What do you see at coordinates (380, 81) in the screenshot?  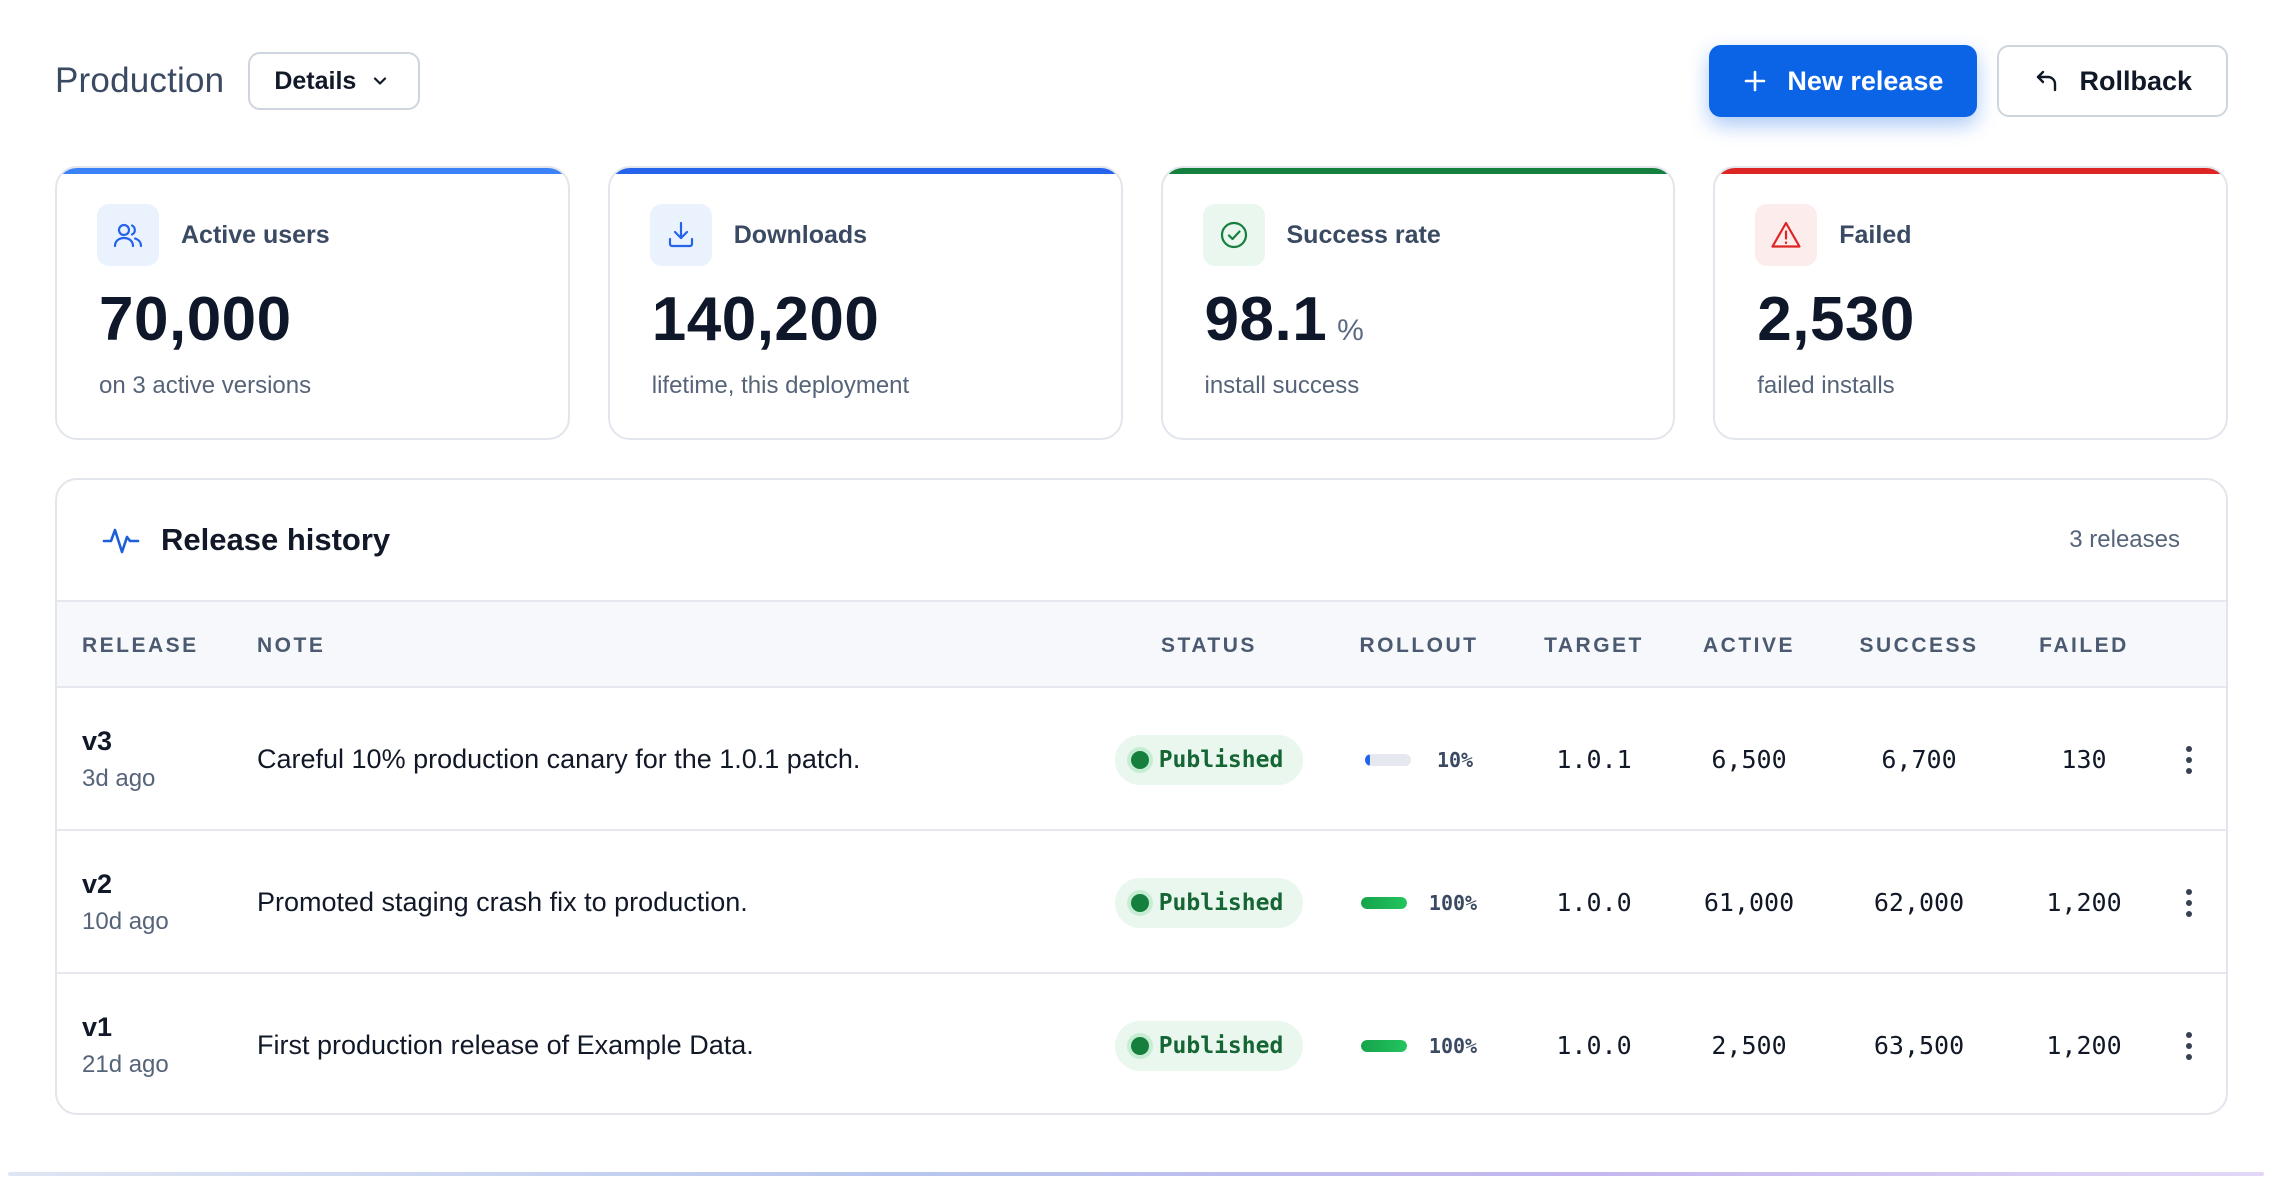 I see `chevron-down-icon` at bounding box center [380, 81].